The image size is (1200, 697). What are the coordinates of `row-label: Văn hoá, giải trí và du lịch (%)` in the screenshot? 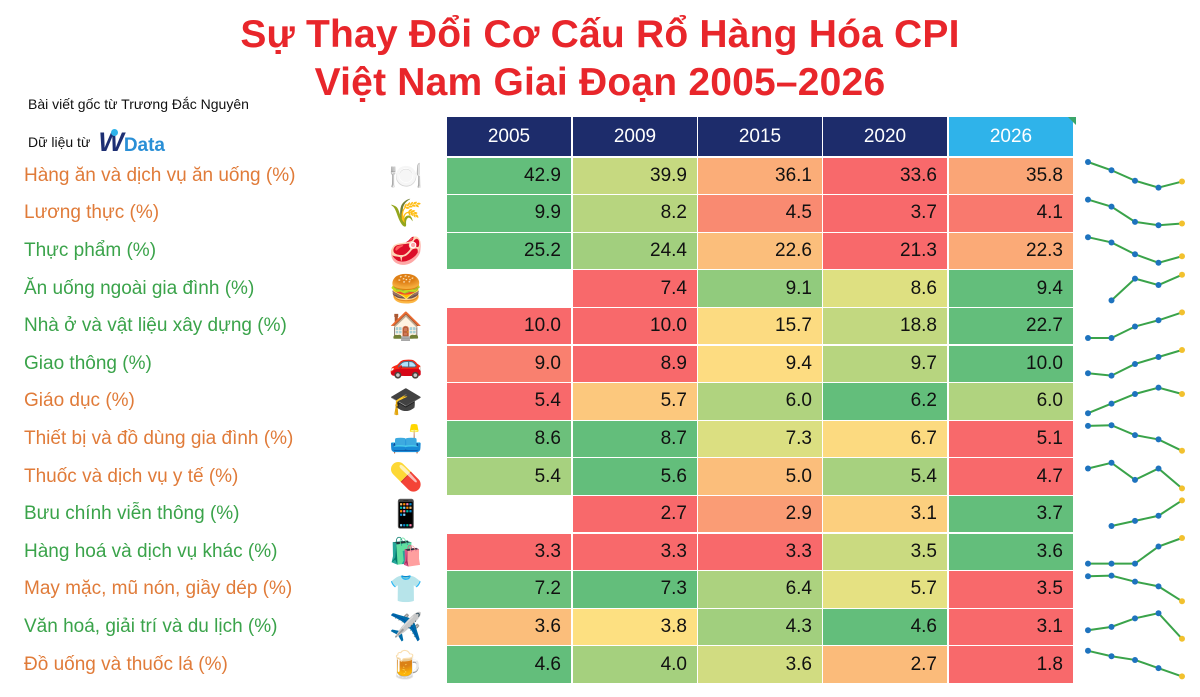 It's located at (151, 626).